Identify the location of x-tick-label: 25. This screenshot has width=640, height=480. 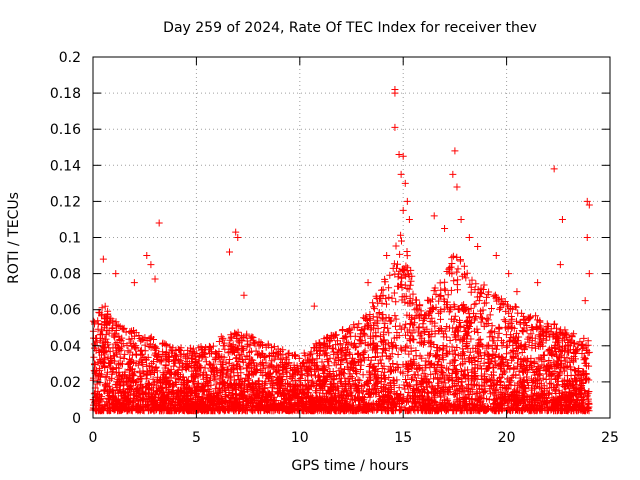
(610, 438).